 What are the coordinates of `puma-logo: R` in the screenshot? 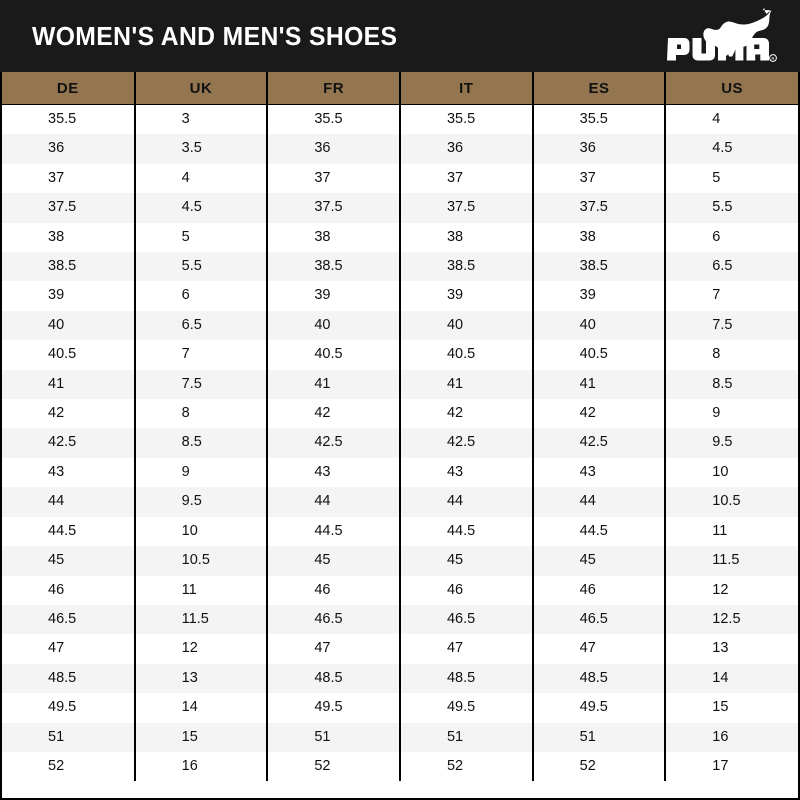 It's located at (722, 36).